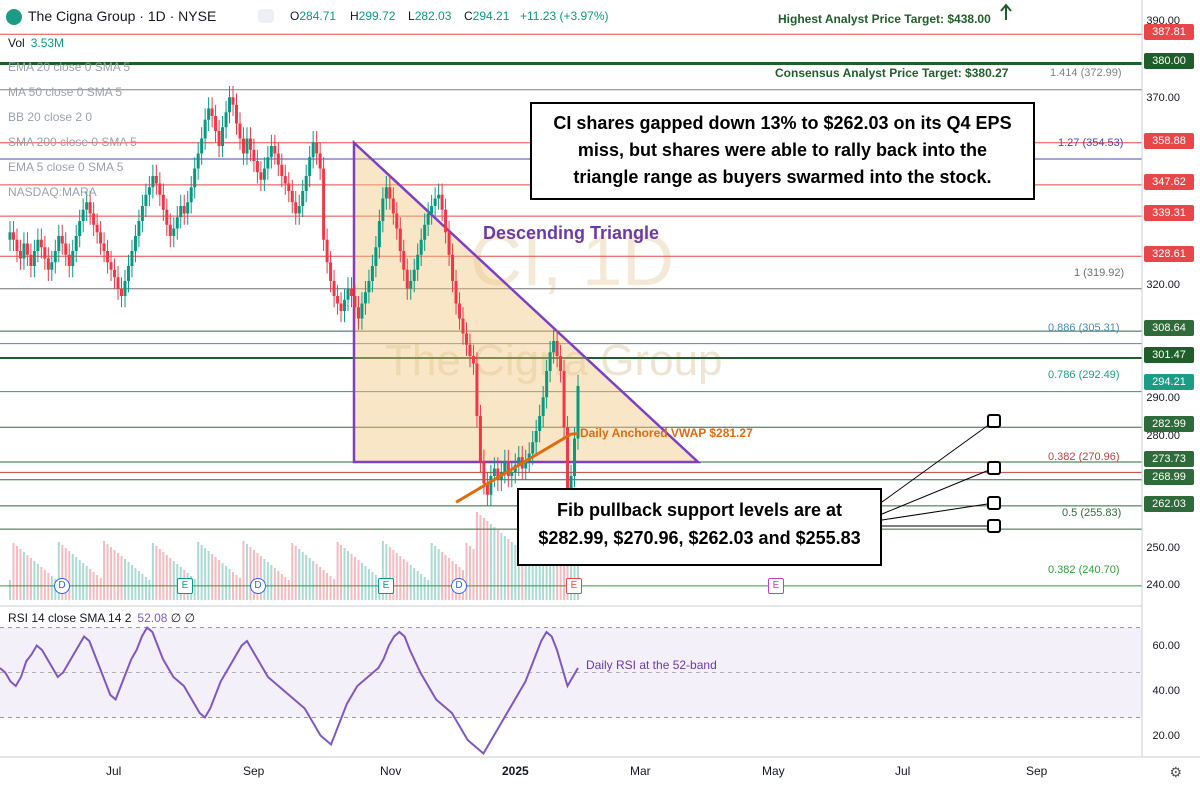 Image resolution: width=1200 pixels, height=785 pixels. What do you see at coordinates (571, 233) in the screenshot?
I see `triangle-label: Descending Triangle` at bounding box center [571, 233].